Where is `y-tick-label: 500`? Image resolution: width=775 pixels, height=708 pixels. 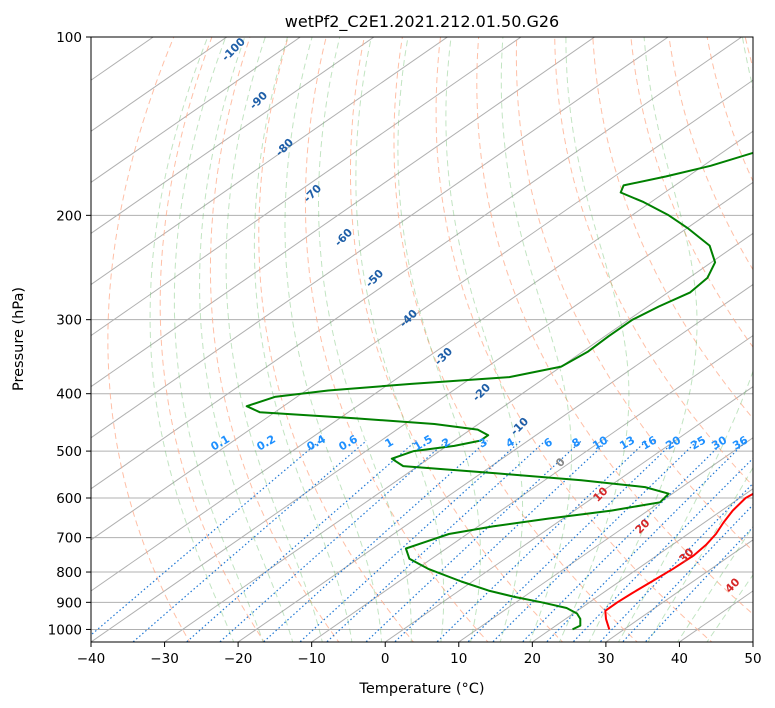
y-tick-label: 500 is located at coordinates (69, 452).